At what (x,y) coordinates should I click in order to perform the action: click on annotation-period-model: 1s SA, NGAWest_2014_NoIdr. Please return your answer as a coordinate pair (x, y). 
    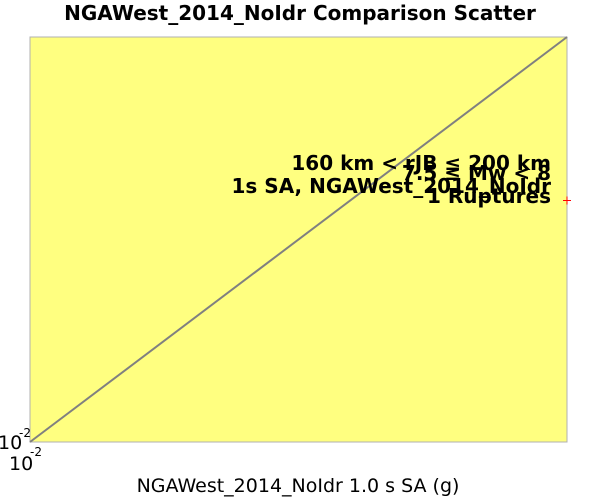
    Looking at the image, I should click on (392, 186).